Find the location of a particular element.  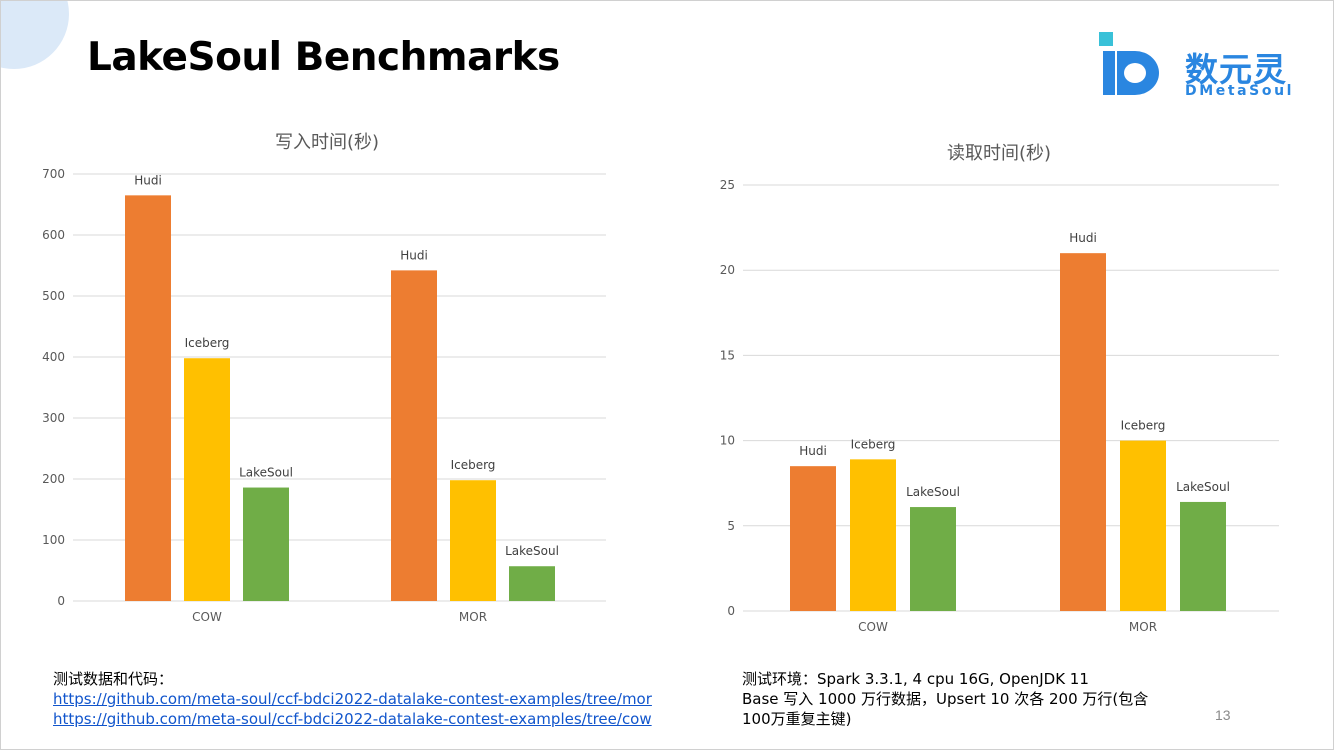

write-bar-lakesoul-mor is located at coordinates (532, 583).